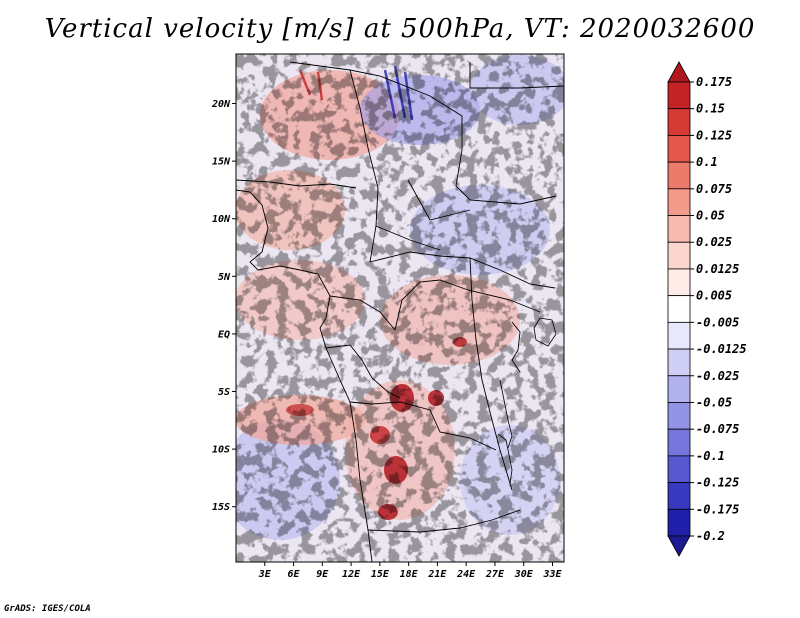  What do you see at coordinates (221, 507) in the screenshot?
I see `lat-tick-label: 15S` at bounding box center [221, 507].